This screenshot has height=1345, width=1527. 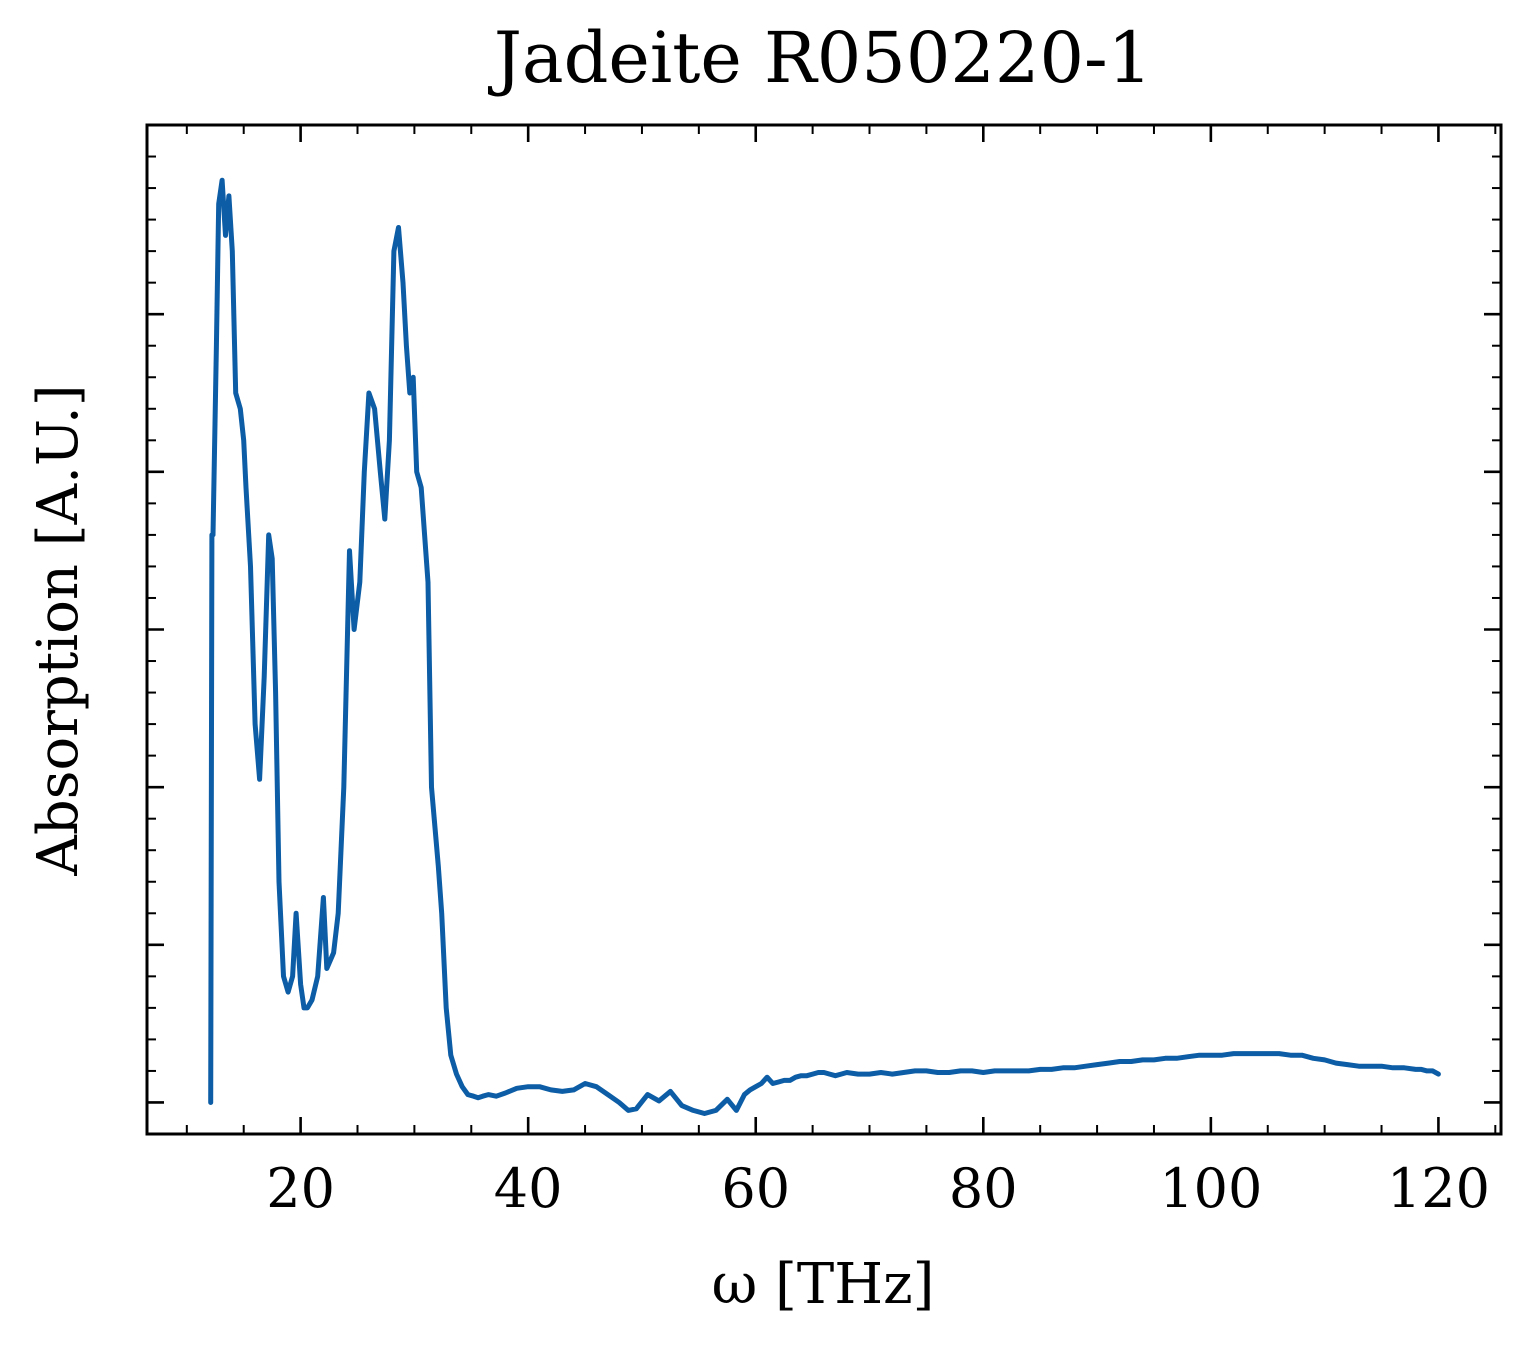 I want to click on x-tick-label: 60, so click(x=755, y=1188).